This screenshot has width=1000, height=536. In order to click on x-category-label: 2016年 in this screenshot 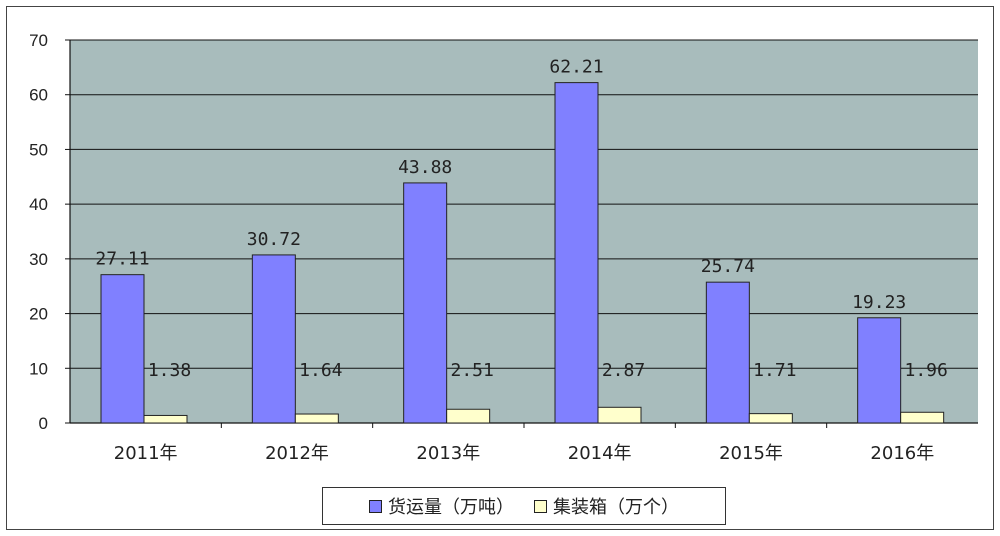, I will do `click(902, 453)`.